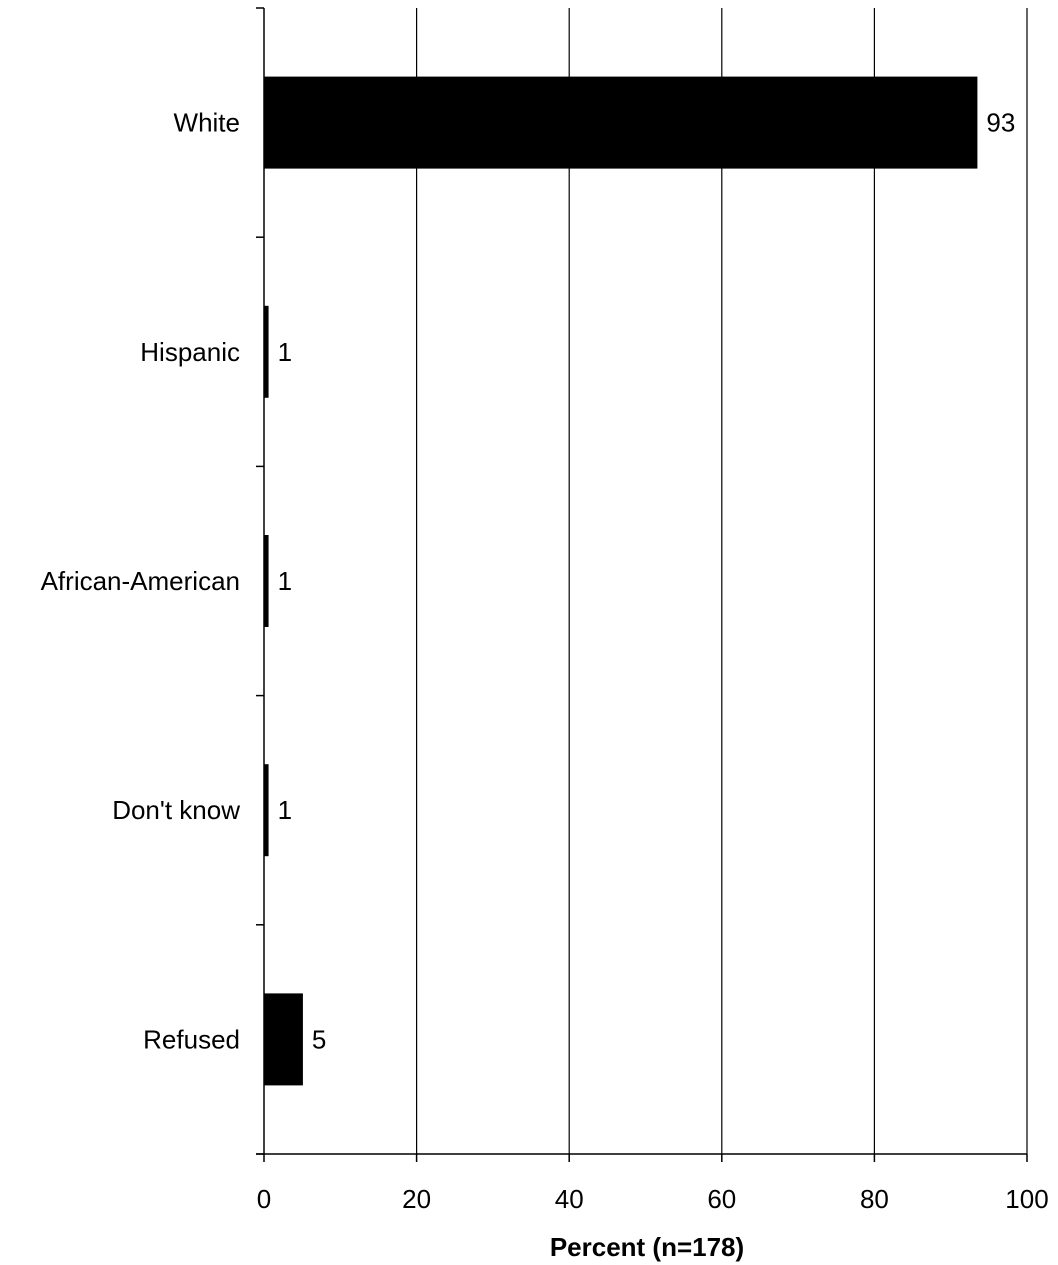 The height and width of the screenshot is (1265, 1058). I want to click on category-label: African-American, so click(140, 581).